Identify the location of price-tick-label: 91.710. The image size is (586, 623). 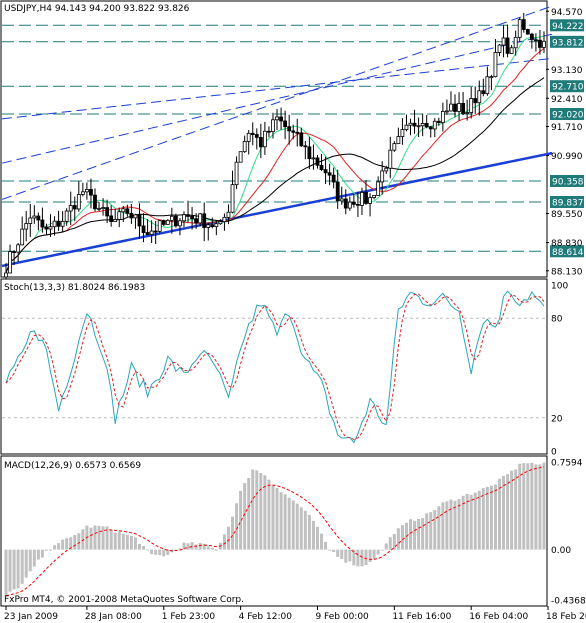
(567, 128).